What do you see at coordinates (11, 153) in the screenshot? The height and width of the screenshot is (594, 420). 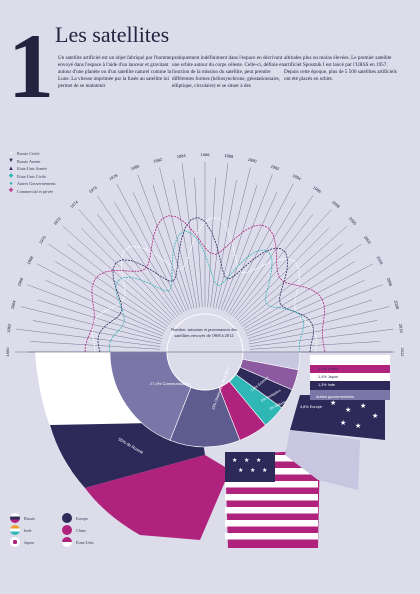 I see `square-marker-icon: ▪` at bounding box center [11, 153].